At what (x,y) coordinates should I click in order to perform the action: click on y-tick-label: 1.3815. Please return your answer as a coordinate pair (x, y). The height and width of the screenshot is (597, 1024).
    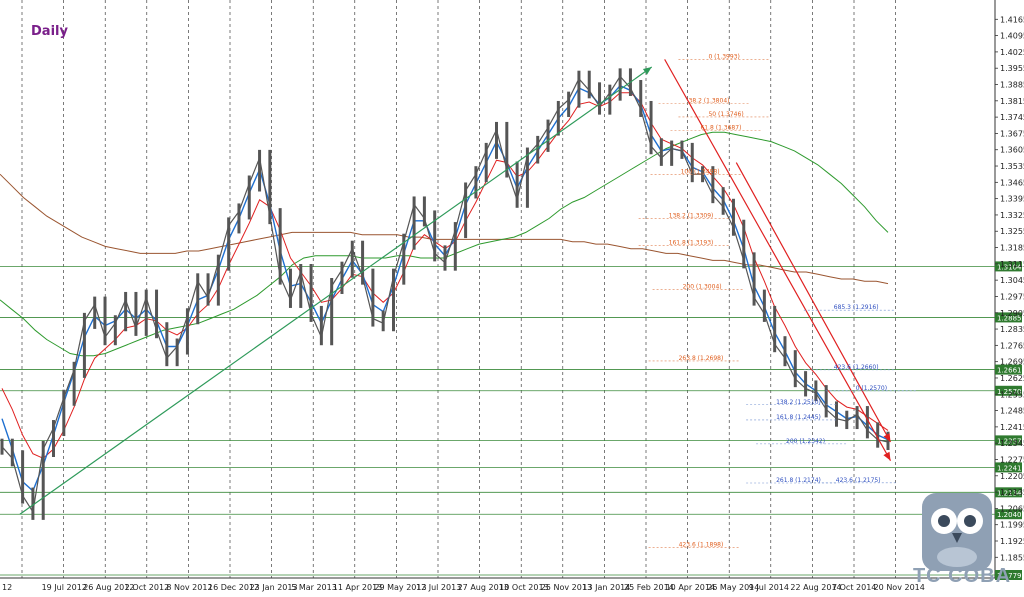
    Looking at the image, I should click on (1012, 101).